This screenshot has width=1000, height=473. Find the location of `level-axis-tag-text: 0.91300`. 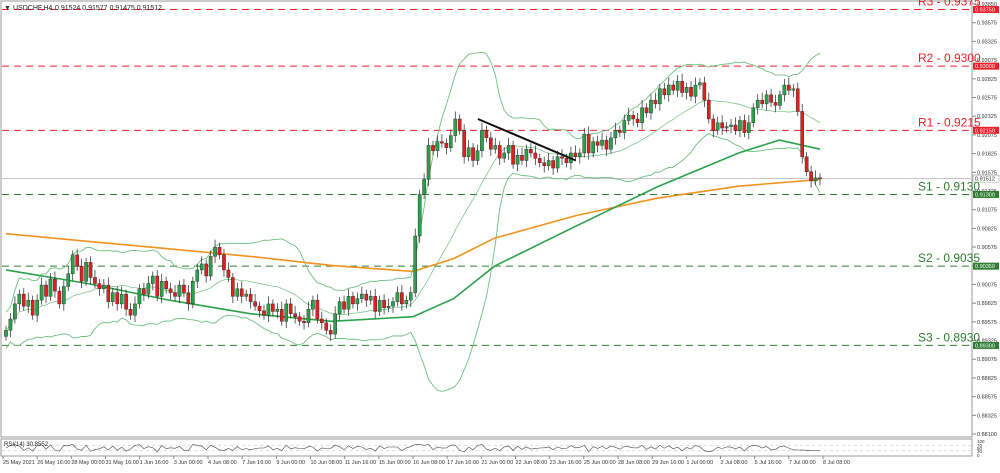

level-axis-tag-text: 0.91300 is located at coordinates (985, 195).